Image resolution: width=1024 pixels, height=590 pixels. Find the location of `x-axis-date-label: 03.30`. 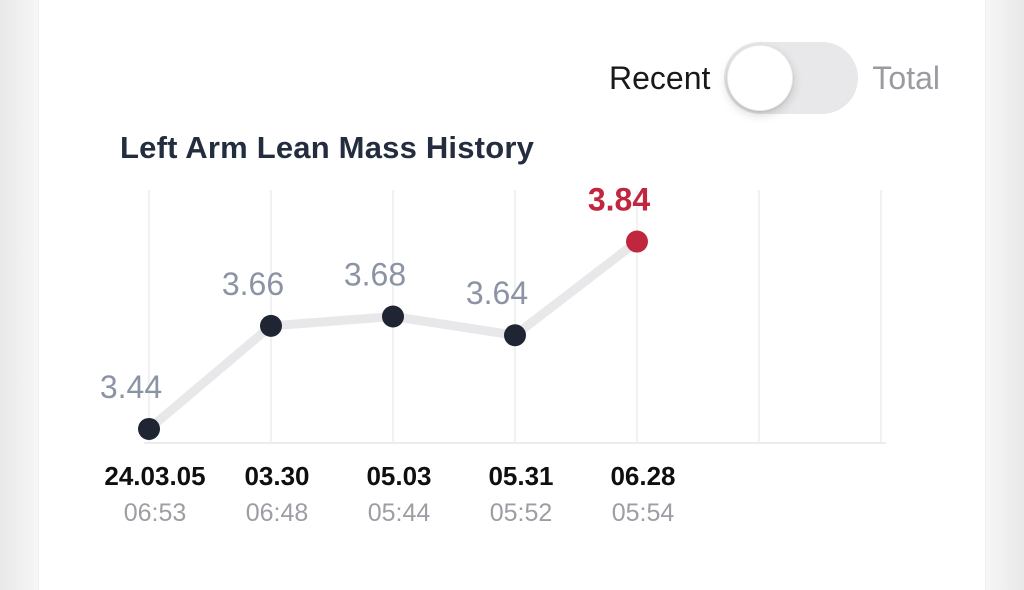

x-axis-date-label: 03.30 is located at coordinates (276, 476).